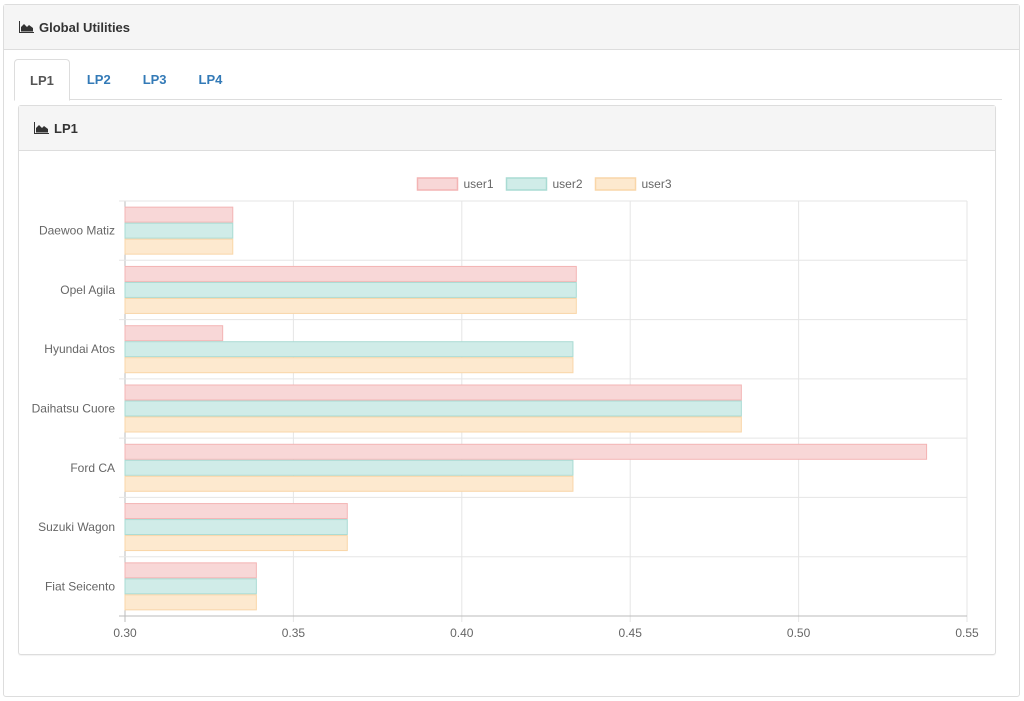 Image resolution: width=1024 pixels, height=701 pixels. Describe the element at coordinates (85, 27) in the screenshot. I see `panel-title: Global Utilities` at that location.